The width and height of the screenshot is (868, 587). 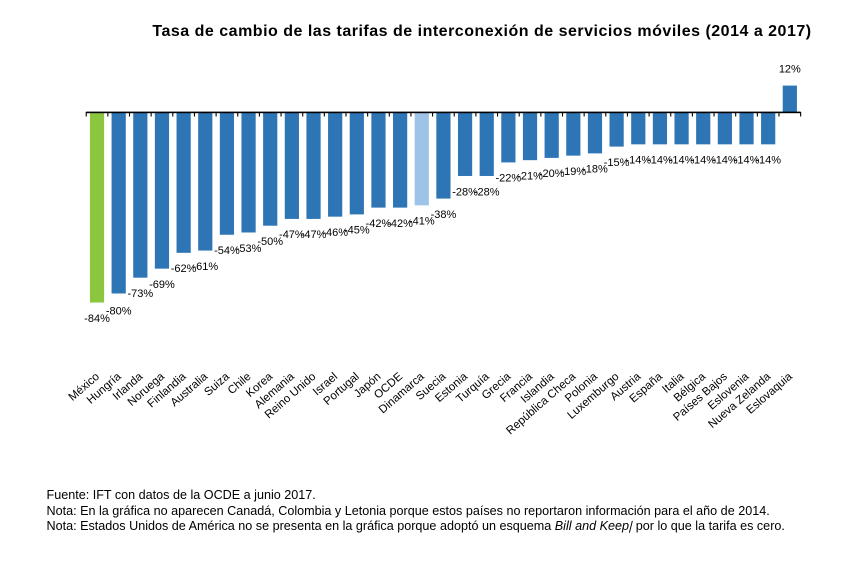 What do you see at coordinates (552, 174) in the screenshot?
I see `svg-text: -20%` at bounding box center [552, 174].